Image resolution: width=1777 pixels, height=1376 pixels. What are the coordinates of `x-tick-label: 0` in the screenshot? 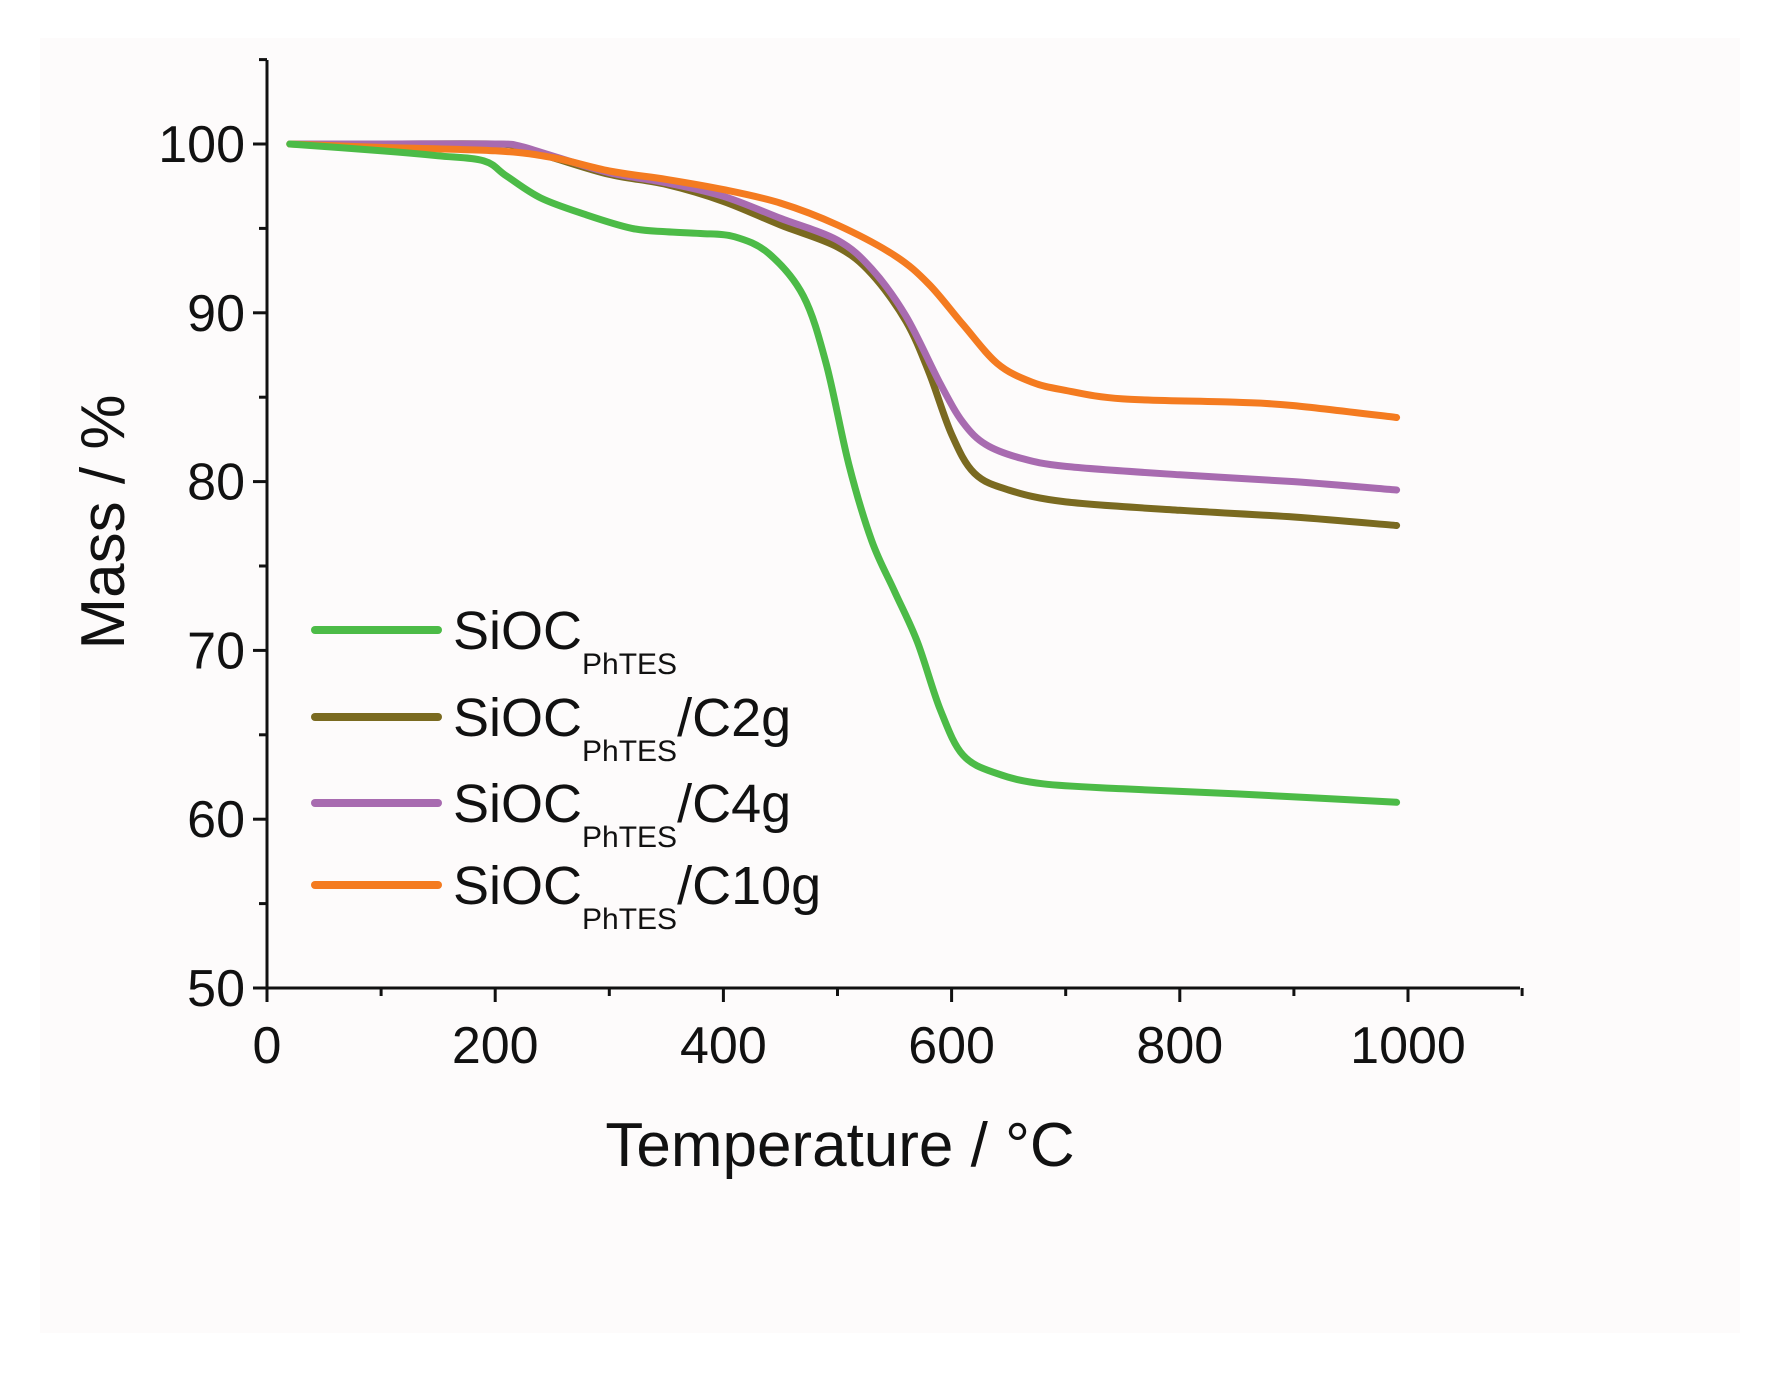 It's located at (267, 1046).